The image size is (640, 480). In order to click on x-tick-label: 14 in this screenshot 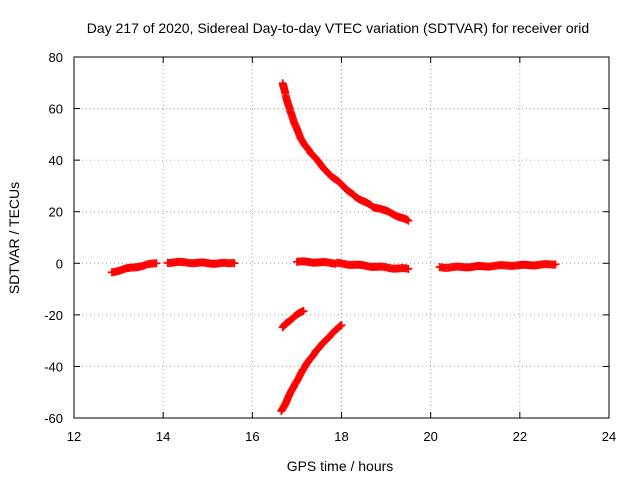, I will do `click(163, 436)`.